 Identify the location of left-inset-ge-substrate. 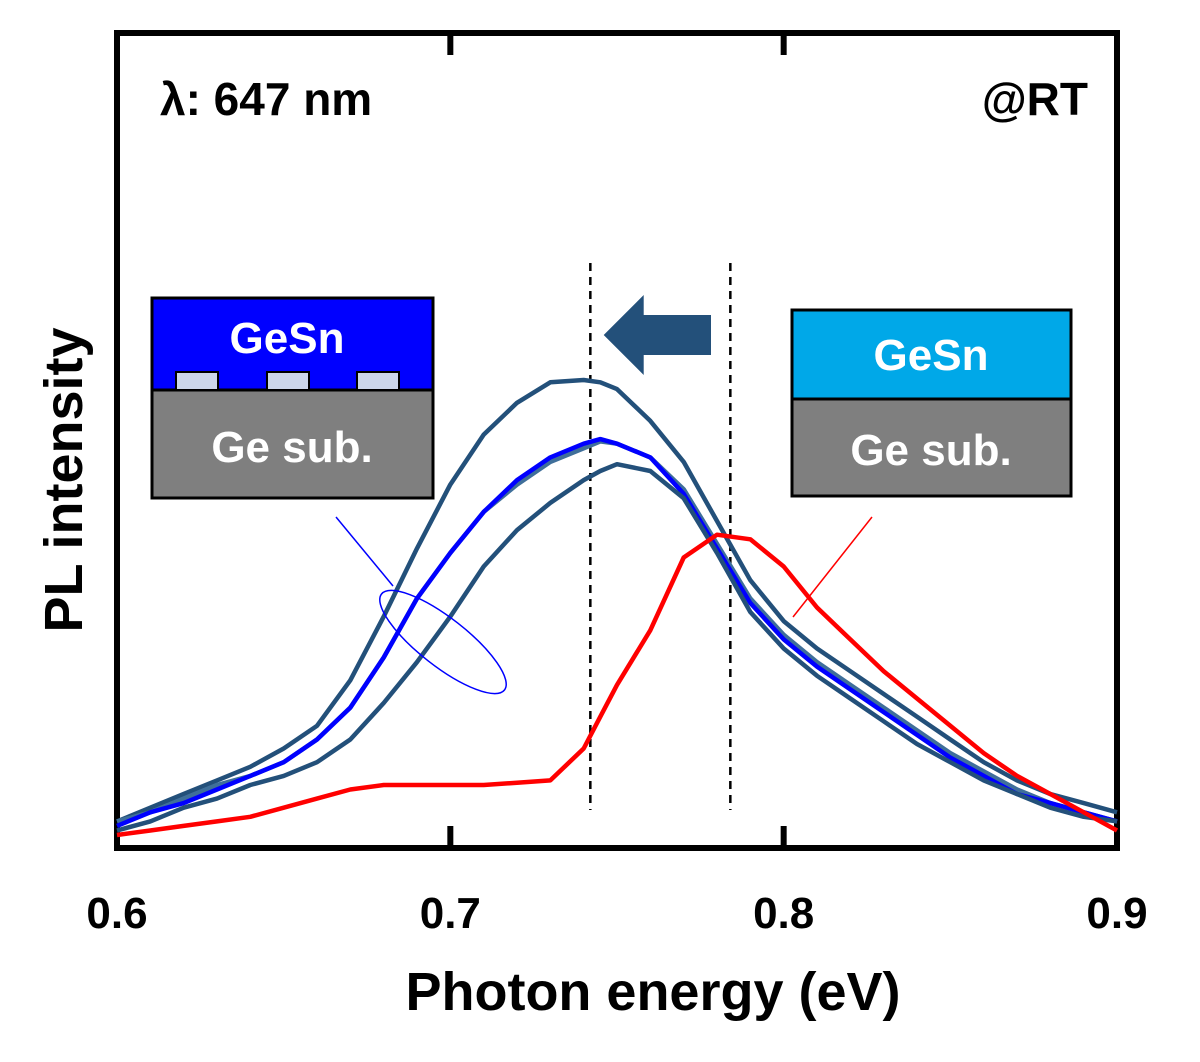
(292, 444).